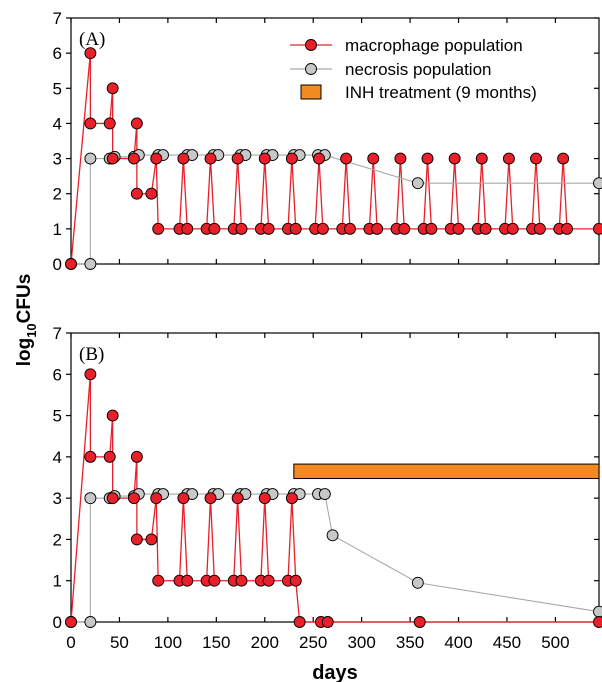 The width and height of the screenshot is (602, 682). I want to click on panel-b-y-tick-label: 2, so click(57, 539).